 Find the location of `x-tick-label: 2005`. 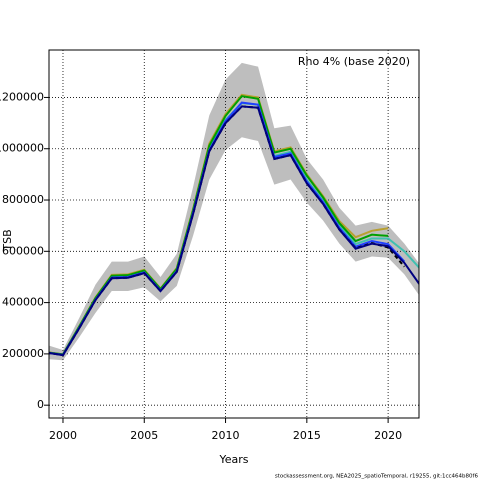

x-tick-label: 2005 is located at coordinates (144, 435).